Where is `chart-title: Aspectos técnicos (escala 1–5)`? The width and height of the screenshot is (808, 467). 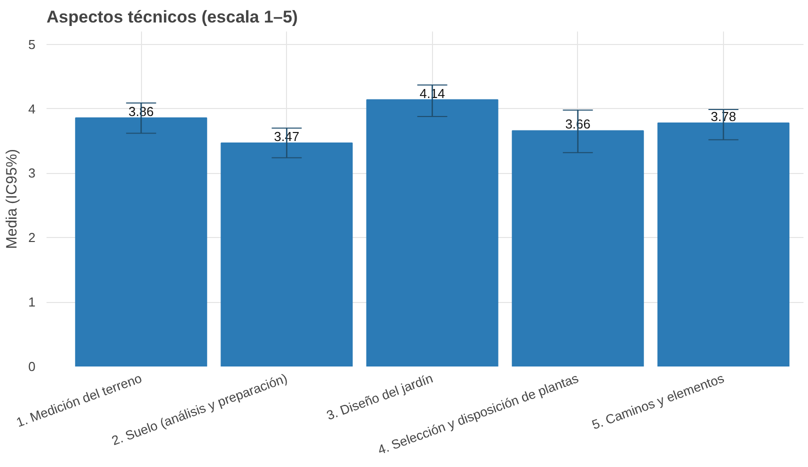 chart-title: Aspectos técnicos (escala 1–5) is located at coordinates (172, 17).